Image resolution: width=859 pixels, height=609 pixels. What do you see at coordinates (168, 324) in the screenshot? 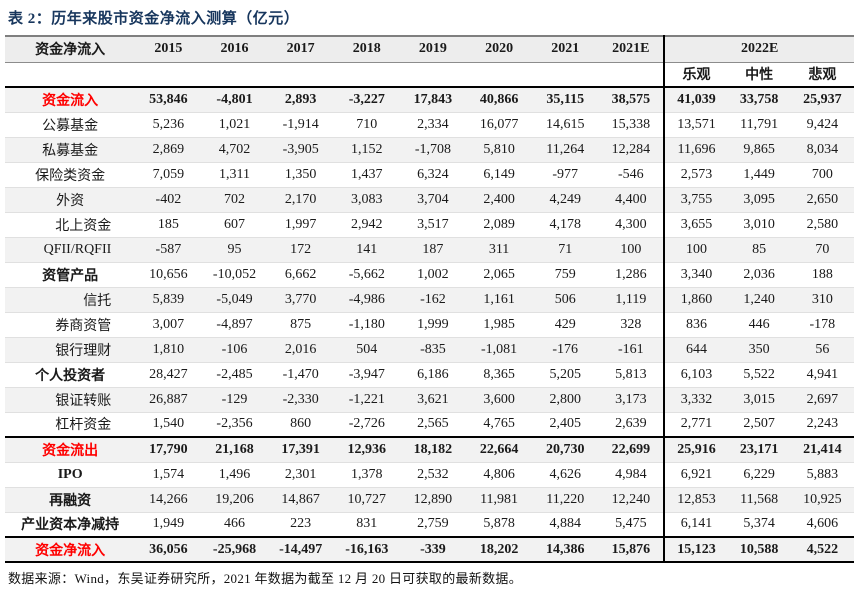
I see `cell: 3,007` at bounding box center [168, 324].